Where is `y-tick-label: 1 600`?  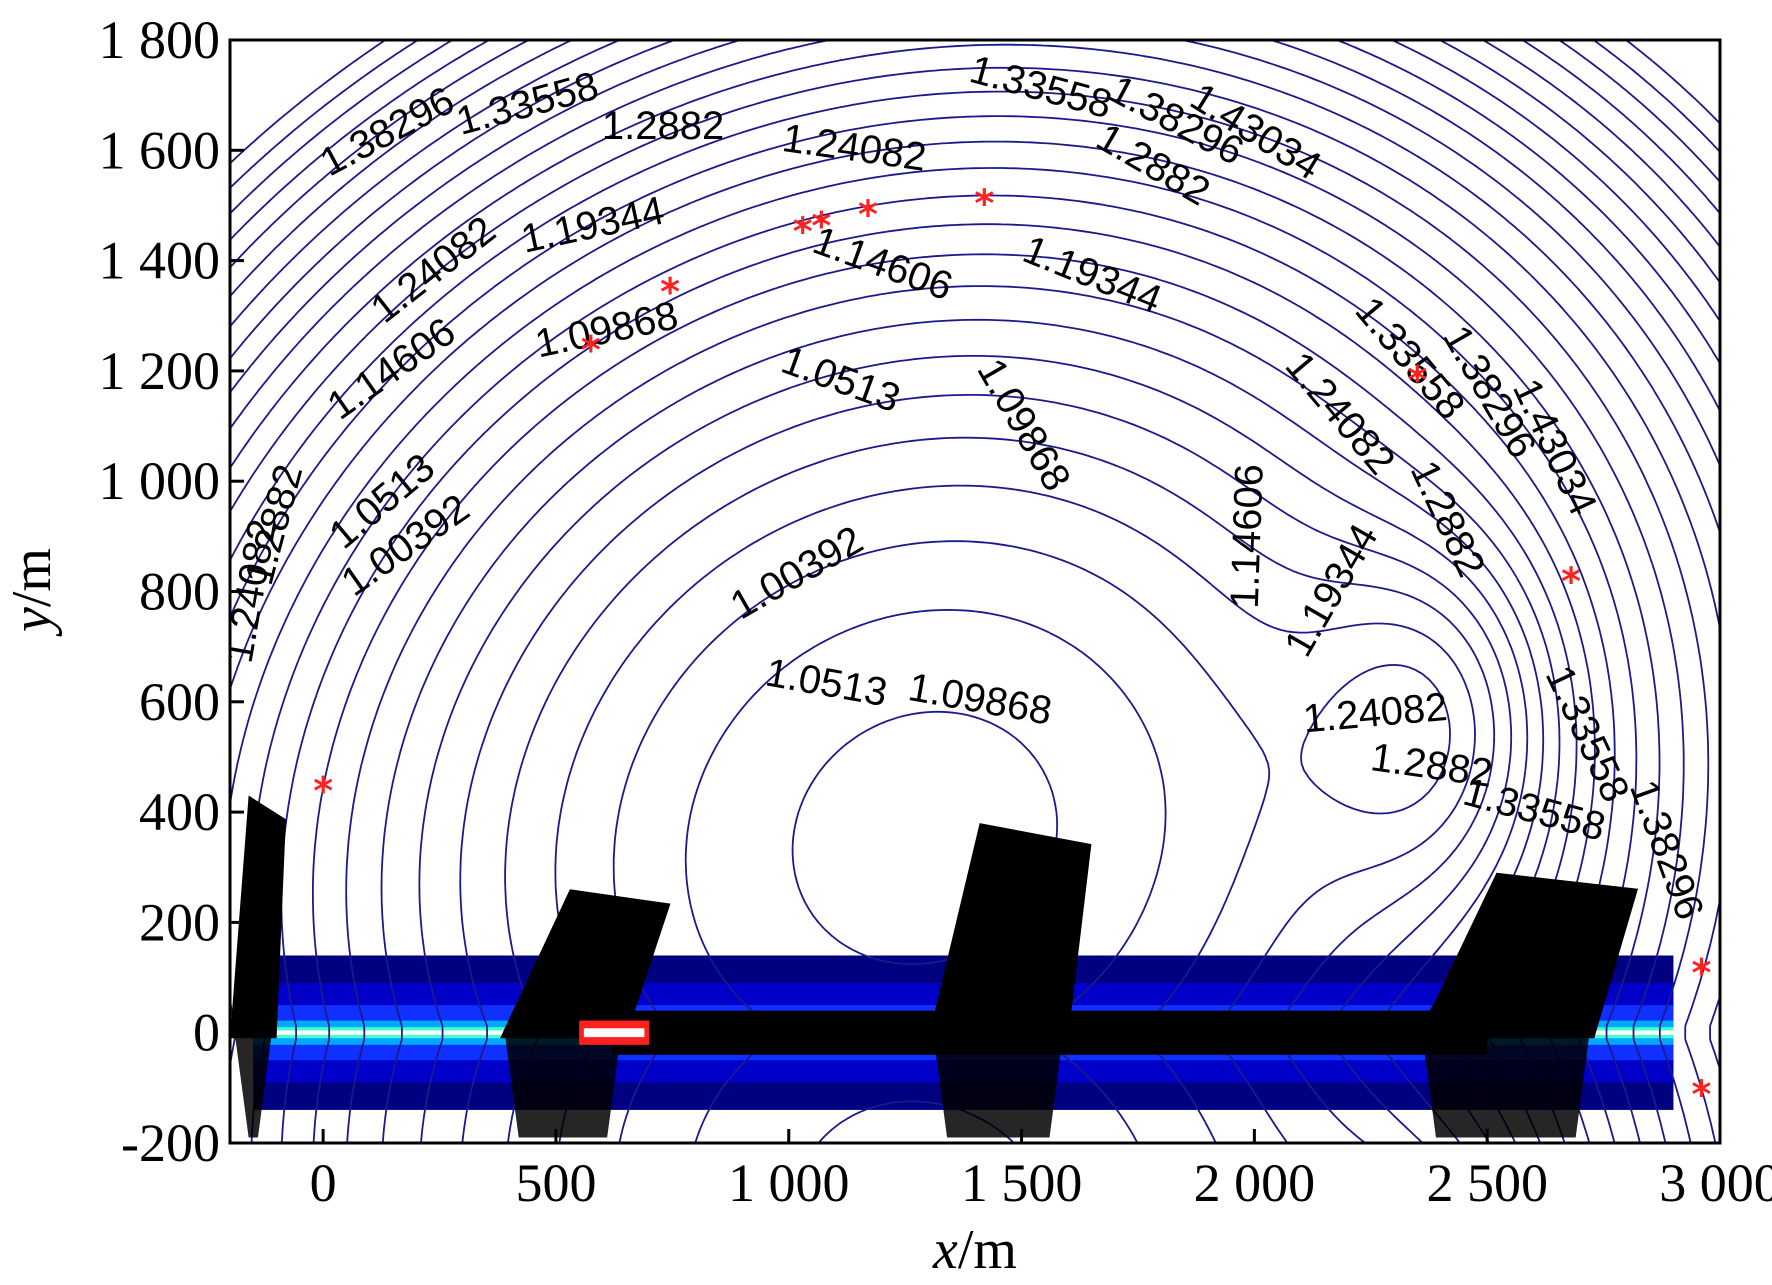
y-tick-label: 1 600 is located at coordinates (160, 150).